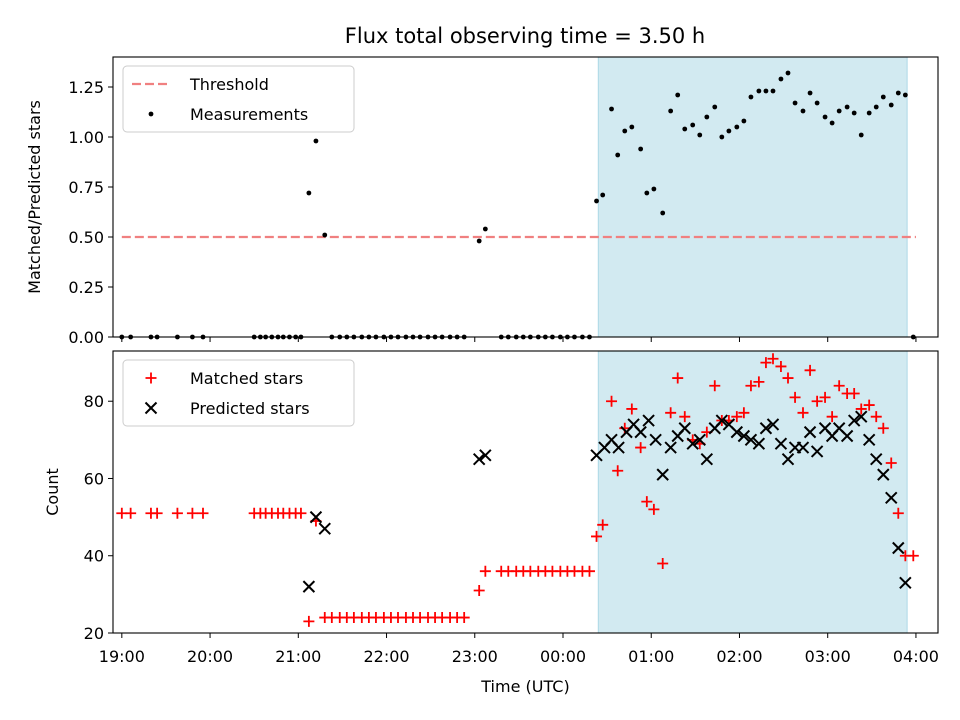 Image resolution: width=960 pixels, height=720 pixels. What do you see at coordinates (525, 36) in the screenshot?
I see `chart-title: Flux total observing time = 3.50 h` at bounding box center [525, 36].